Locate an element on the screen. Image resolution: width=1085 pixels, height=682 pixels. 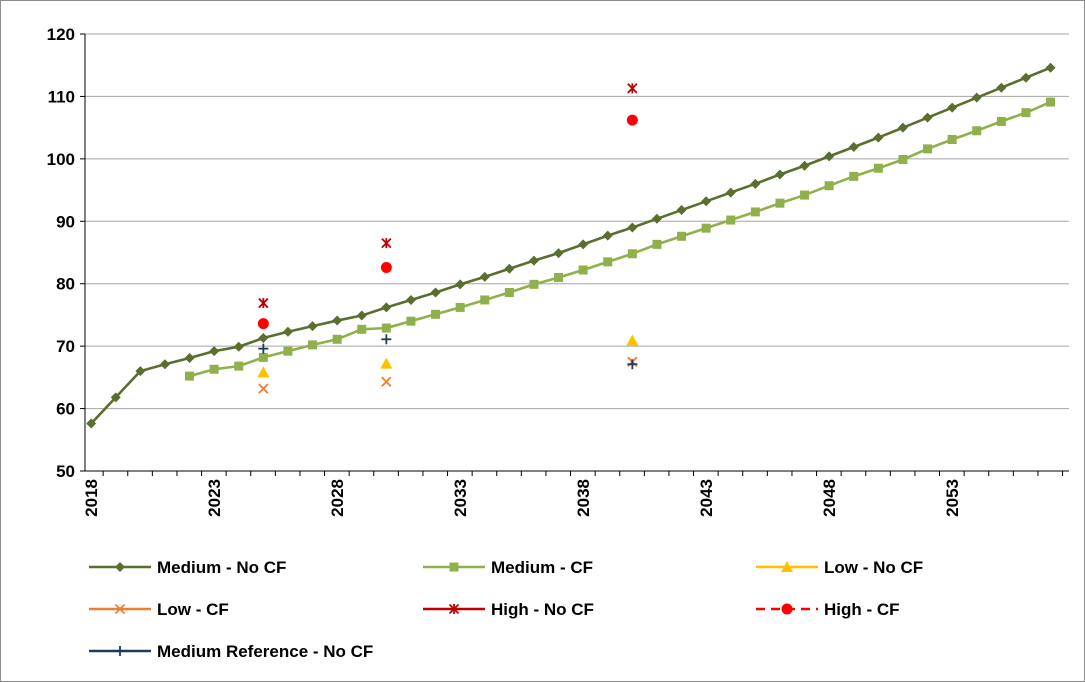
legend-item-5: High - CF is located at coordinates (828, 609).